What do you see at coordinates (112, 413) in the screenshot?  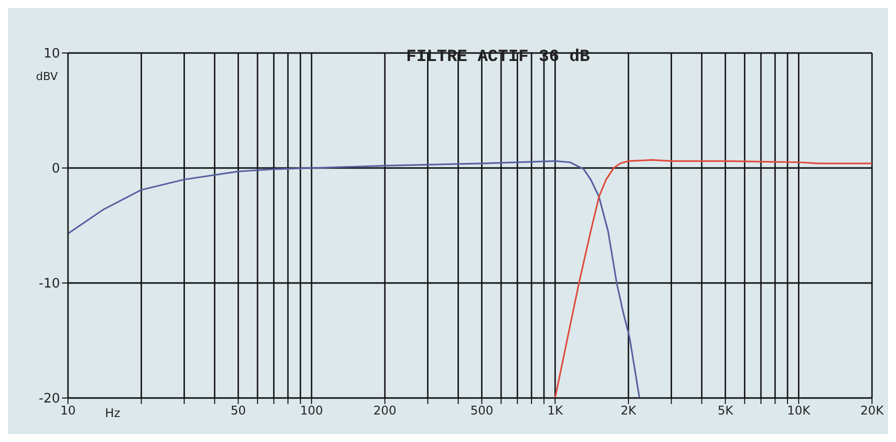 I see `x-axis-title: Hz` at bounding box center [112, 413].